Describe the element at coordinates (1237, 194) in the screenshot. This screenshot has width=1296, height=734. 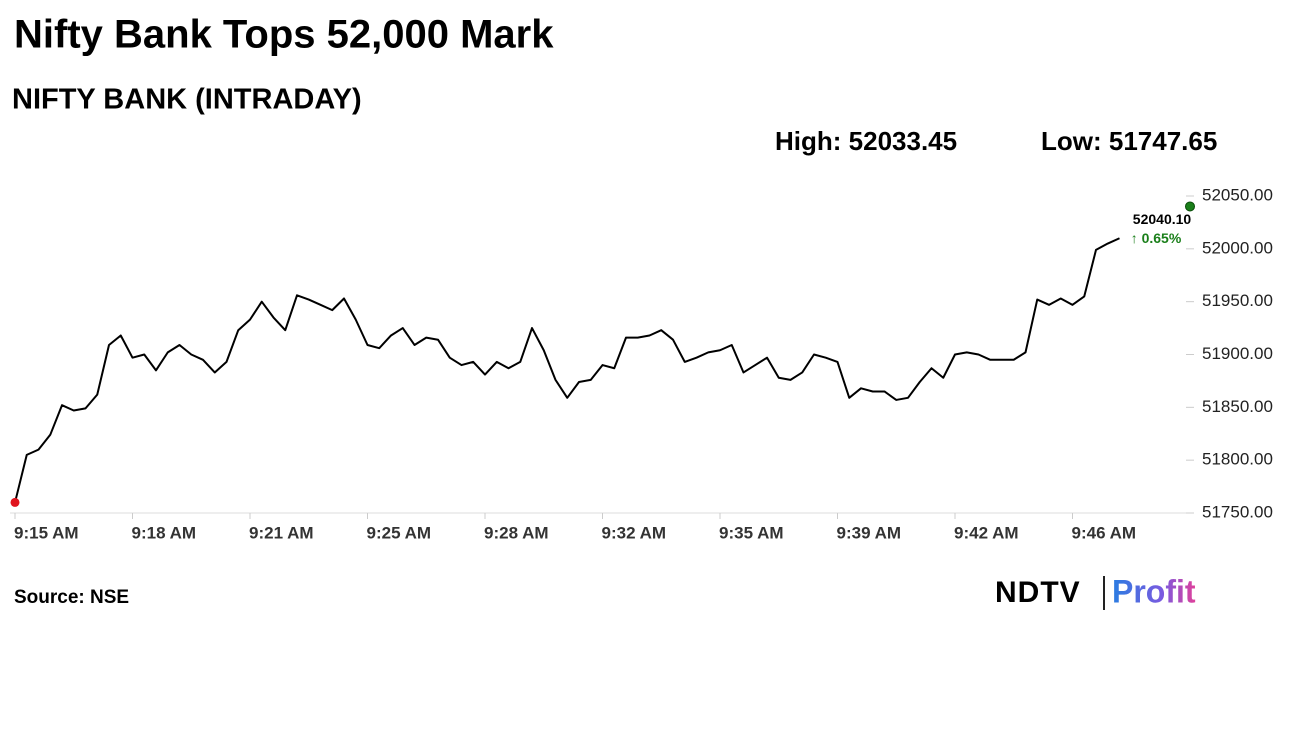
I see `y-tick-label: 52050.00` at that location.